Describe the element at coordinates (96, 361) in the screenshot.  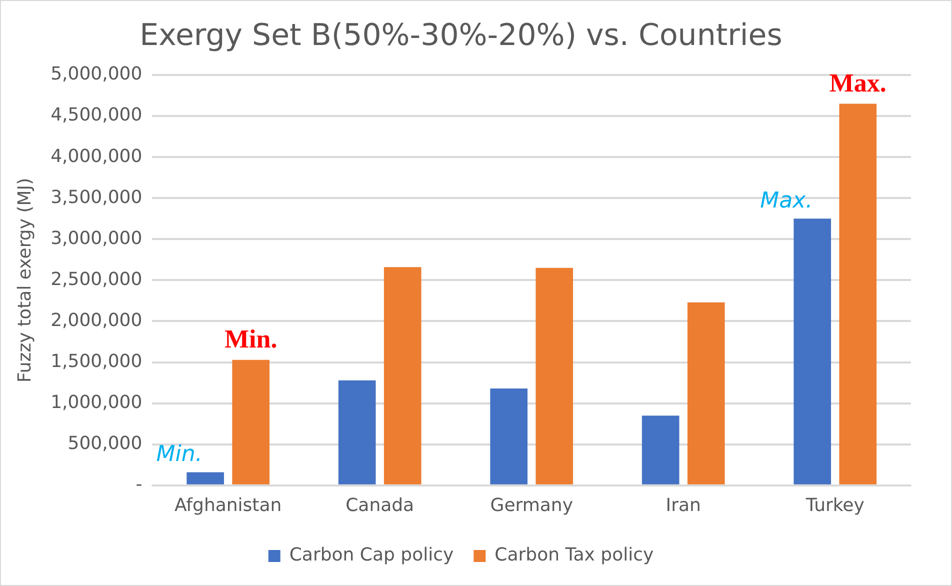
I see `y-tick-label: 1,500,000` at that location.